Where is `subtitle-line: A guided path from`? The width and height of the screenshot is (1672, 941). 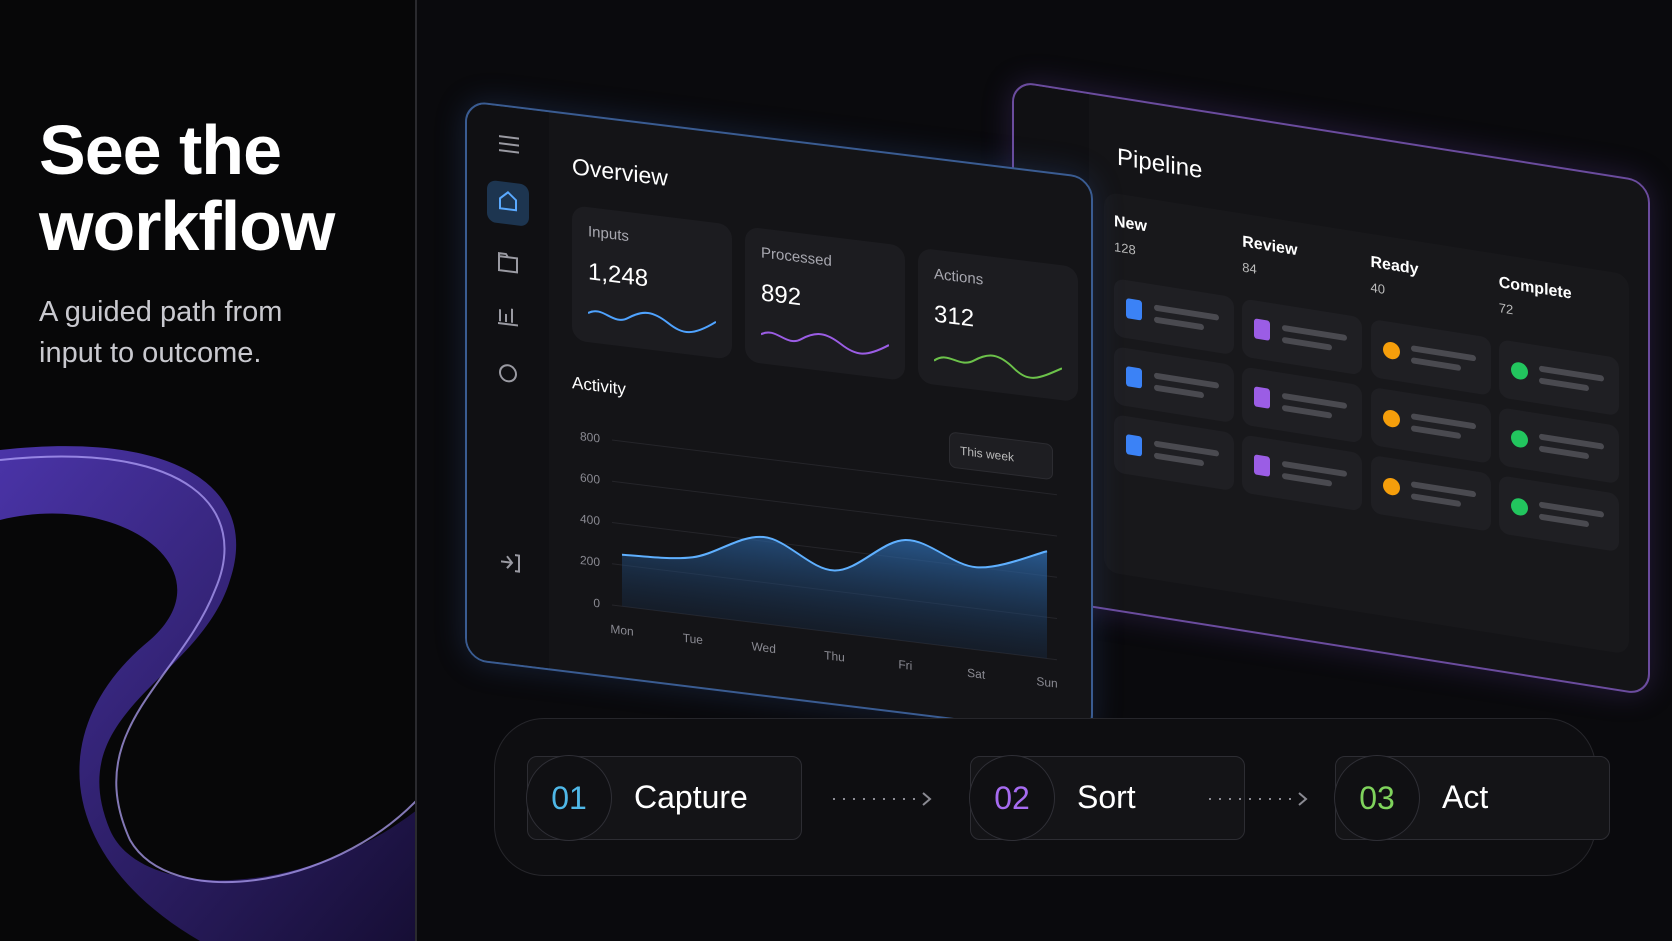 subtitle-line: A guided path from is located at coordinates (161, 312).